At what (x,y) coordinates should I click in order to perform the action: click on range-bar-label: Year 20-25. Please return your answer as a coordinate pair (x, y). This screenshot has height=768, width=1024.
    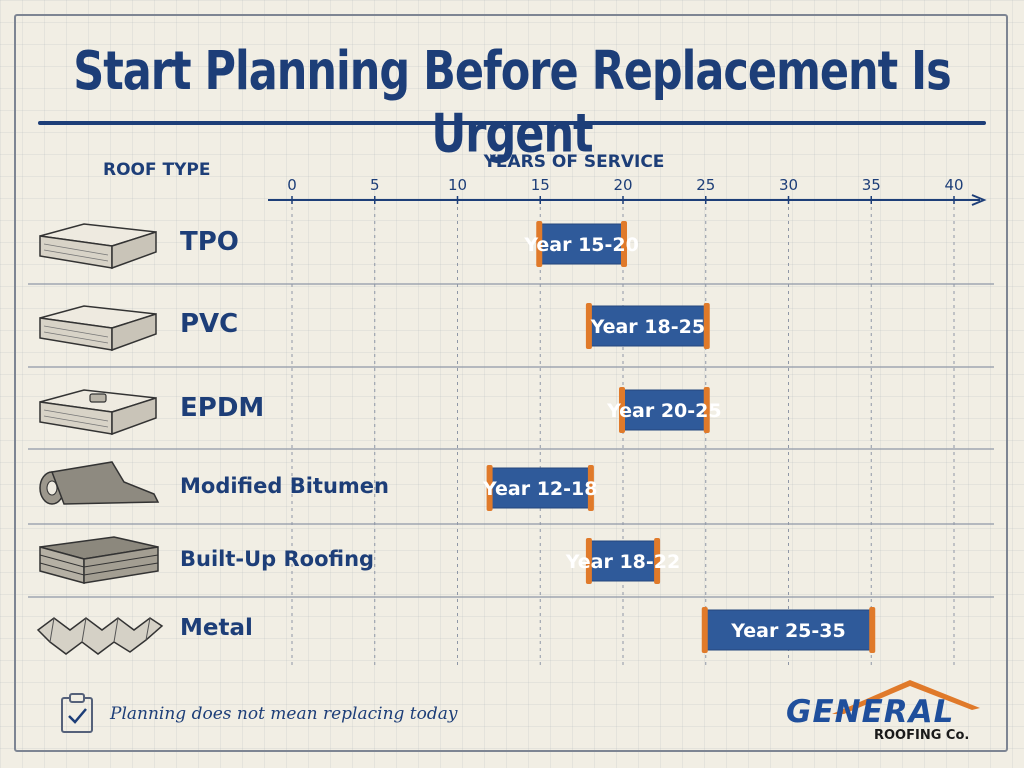
    Looking at the image, I should click on (663, 411).